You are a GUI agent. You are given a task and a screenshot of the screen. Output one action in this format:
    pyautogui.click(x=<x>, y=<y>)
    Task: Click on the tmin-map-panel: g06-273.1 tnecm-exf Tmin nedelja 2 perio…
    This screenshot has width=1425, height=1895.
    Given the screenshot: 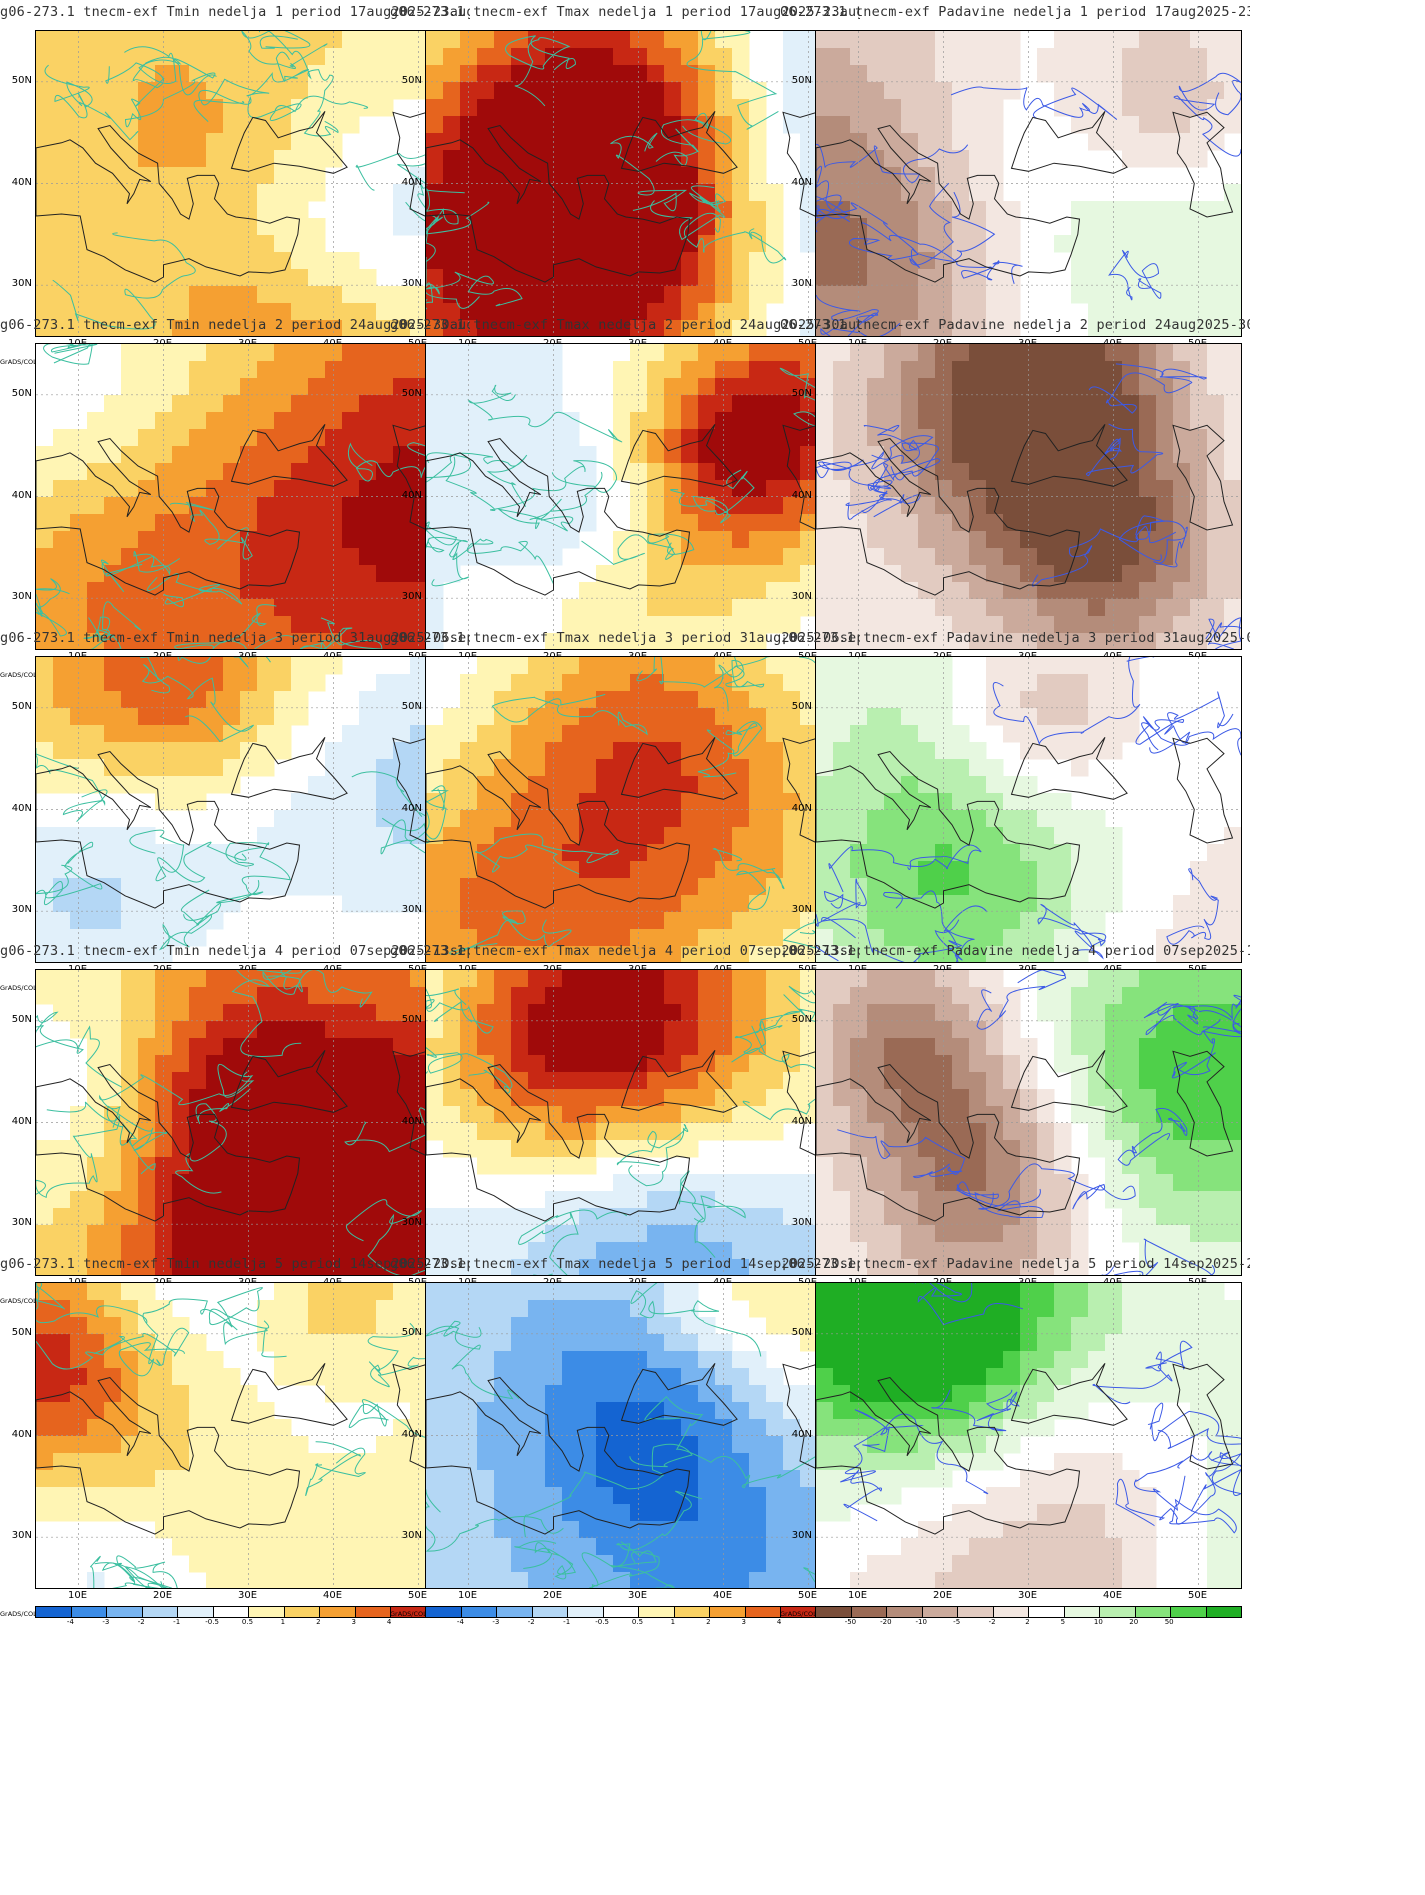 What is the action you would take?
    pyautogui.click(x=235, y=504)
    